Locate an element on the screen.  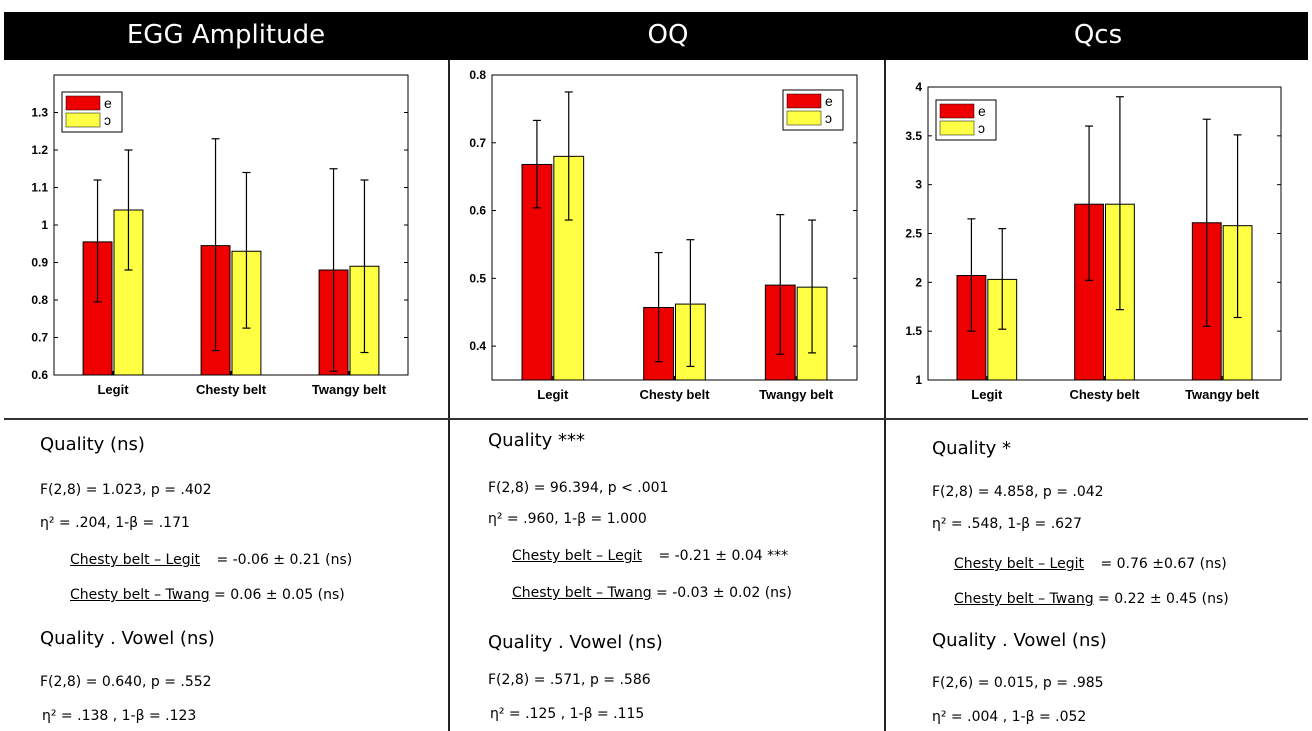
comparison-row: Chesty belt – Legit = 0.76 ±0.67 (ns) is located at coordinates (1090, 564).